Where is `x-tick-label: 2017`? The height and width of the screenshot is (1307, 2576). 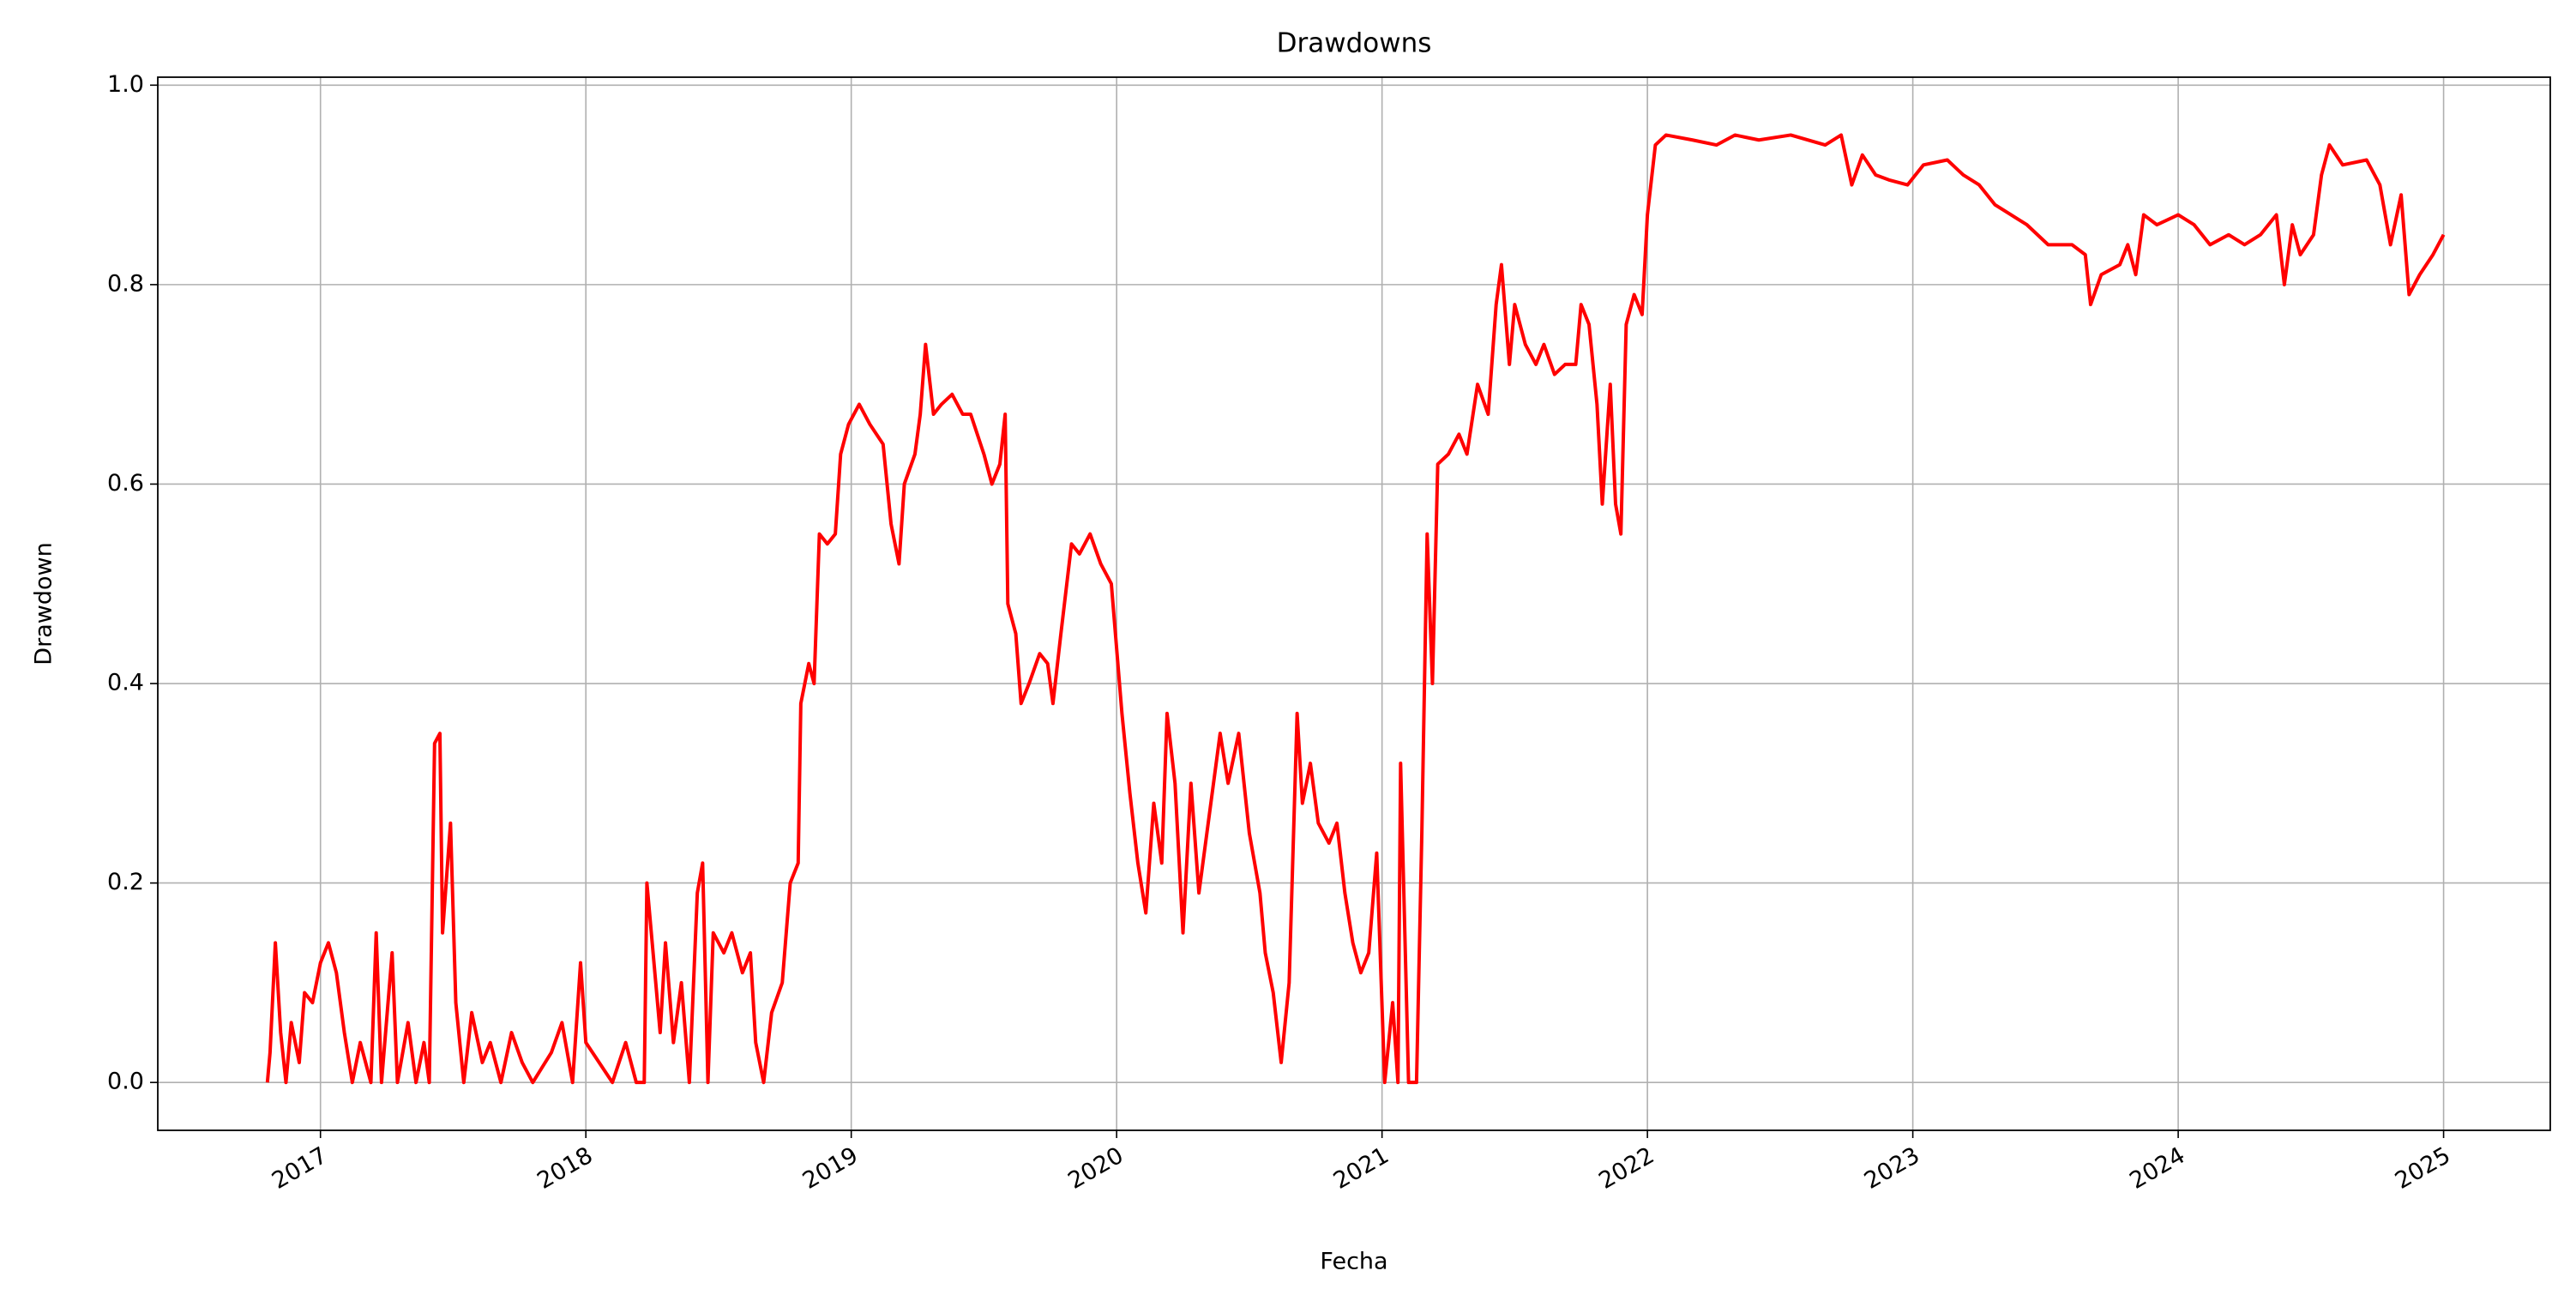 x-tick-label: 2017 is located at coordinates (300, 1168).